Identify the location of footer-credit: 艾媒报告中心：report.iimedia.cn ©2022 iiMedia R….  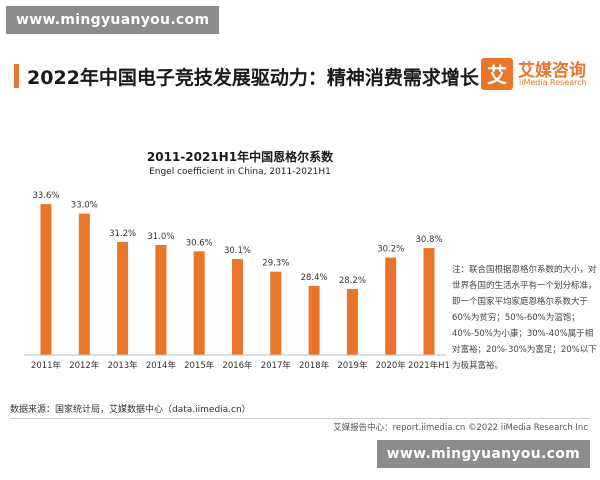
(460, 428).